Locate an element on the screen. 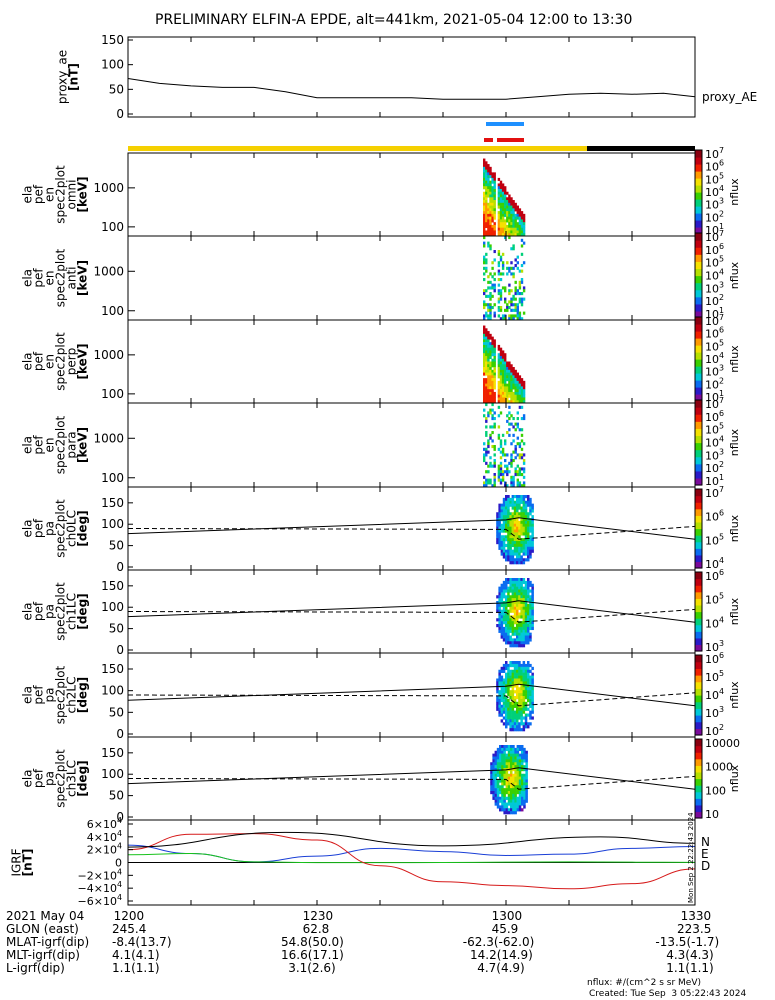 Image resolution: width=775 pixels, height=1000 pixels. orbit-row-value: 3.1(2.6) is located at coordinates (312, 968).